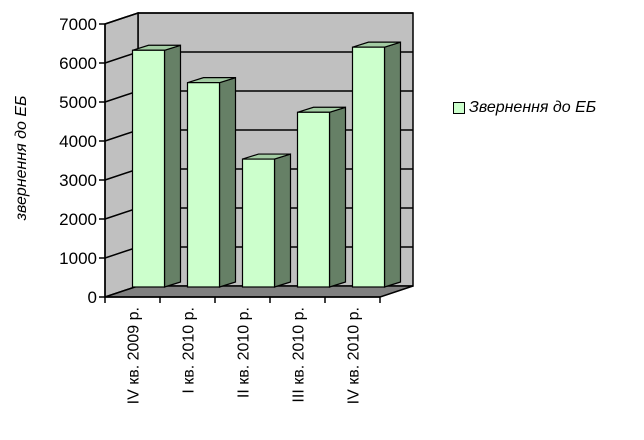 Image resolution: width=644 pixels, height=440 pixels. What do you see at coordinates (299, 355) in the screenshot?
I see `x-tick-label: III кв. 2010 р.` at bounding box center [299, 355].